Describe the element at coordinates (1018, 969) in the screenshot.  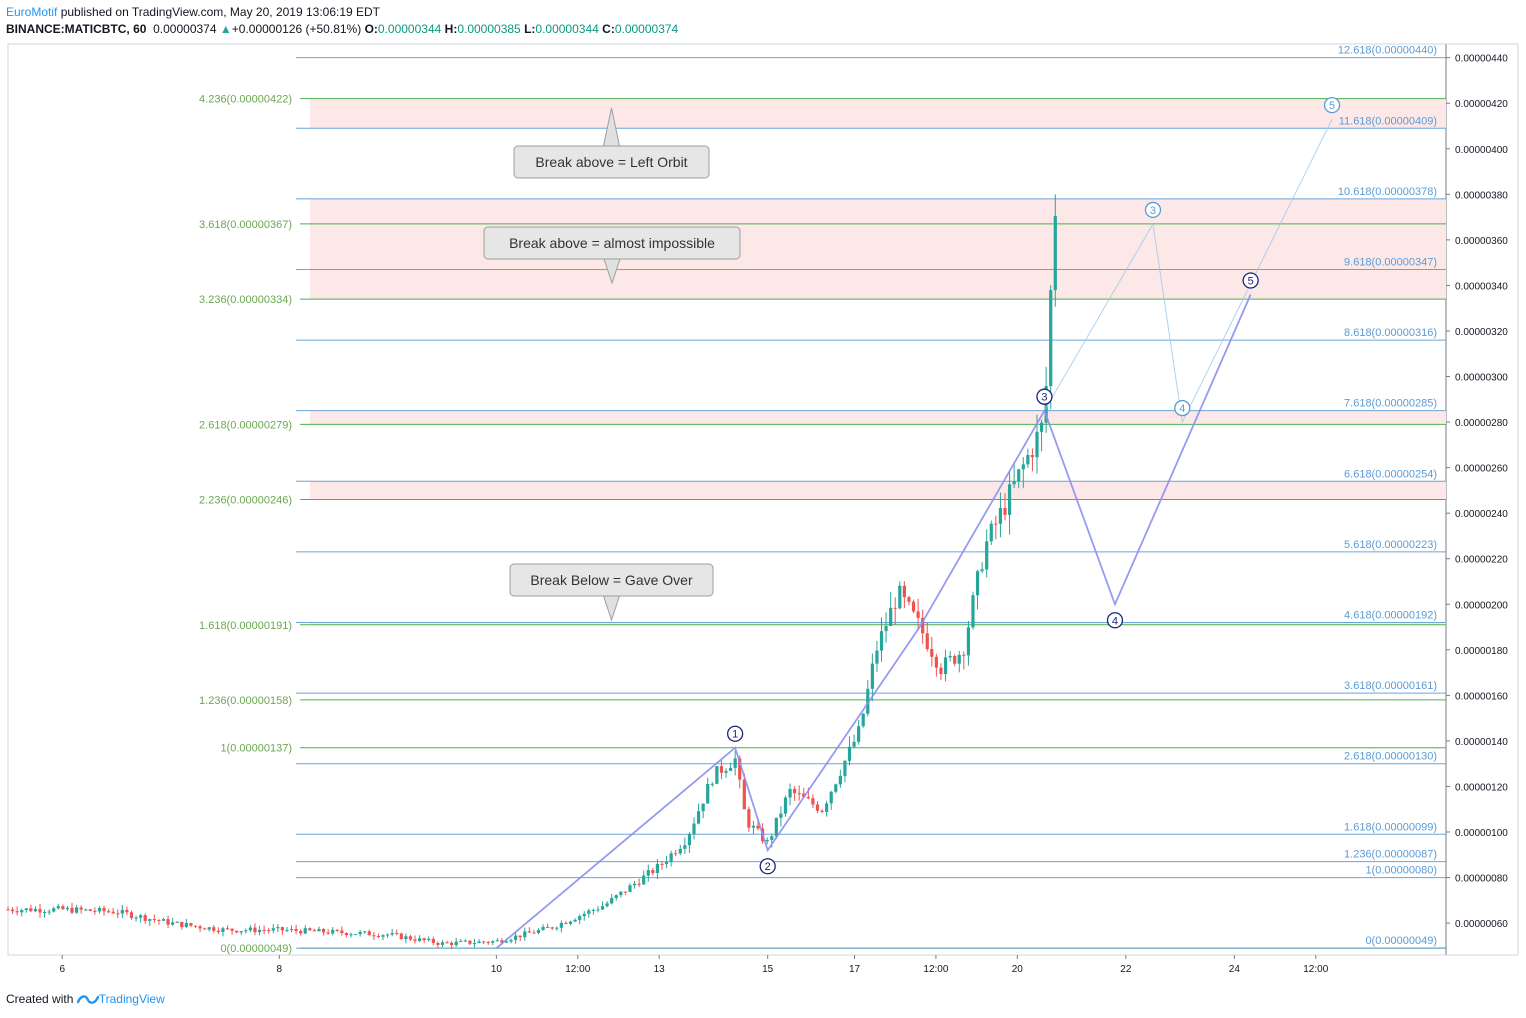
I see `x-tick-label: 20` at that location.